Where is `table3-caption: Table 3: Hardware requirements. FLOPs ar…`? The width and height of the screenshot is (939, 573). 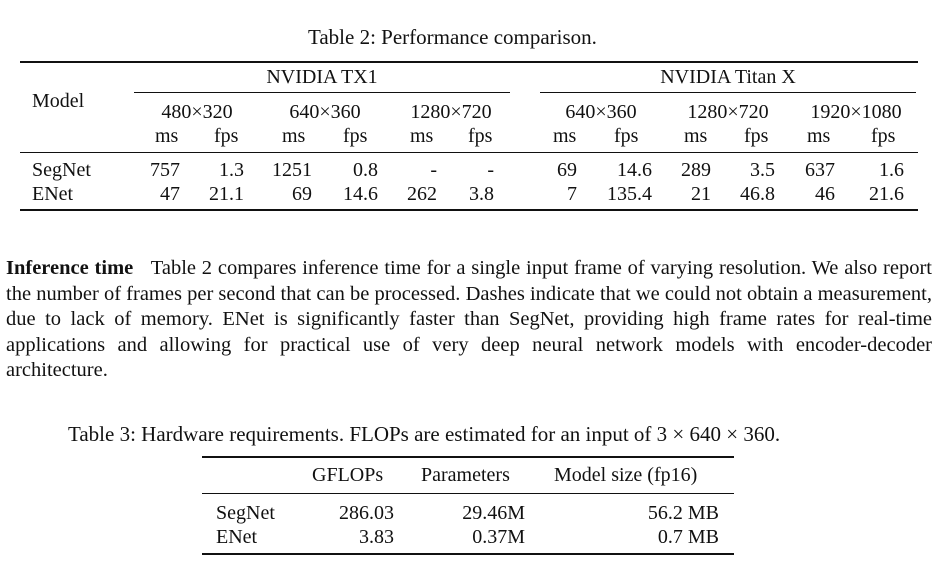 table3-caption: Table 3: Hardware requirements. FLOPs ar… is located at coordinates (424, 434).